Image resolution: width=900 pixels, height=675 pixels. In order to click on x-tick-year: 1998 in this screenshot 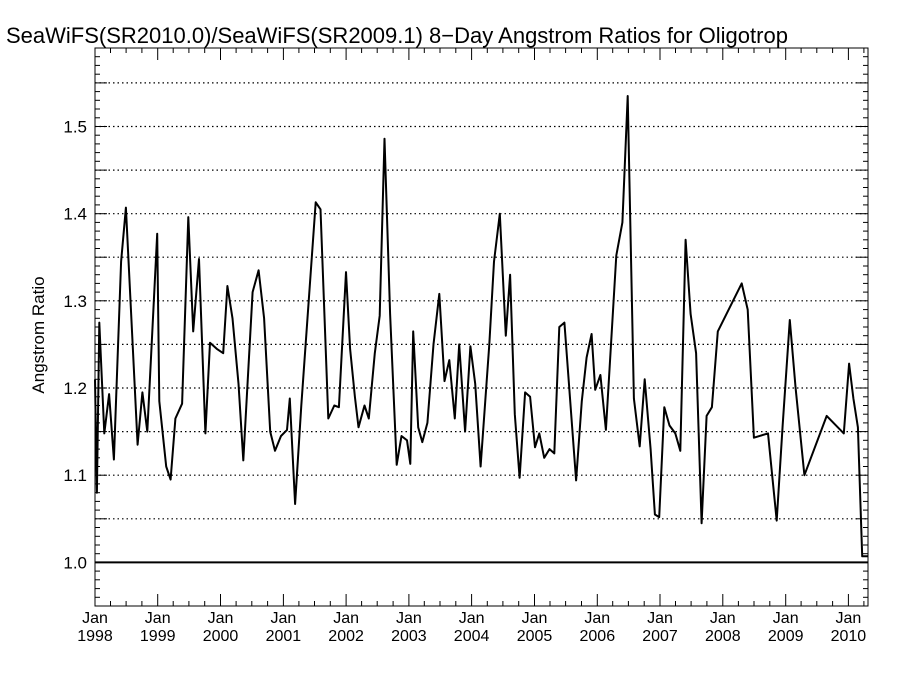, I will do `click(95, 636)`.